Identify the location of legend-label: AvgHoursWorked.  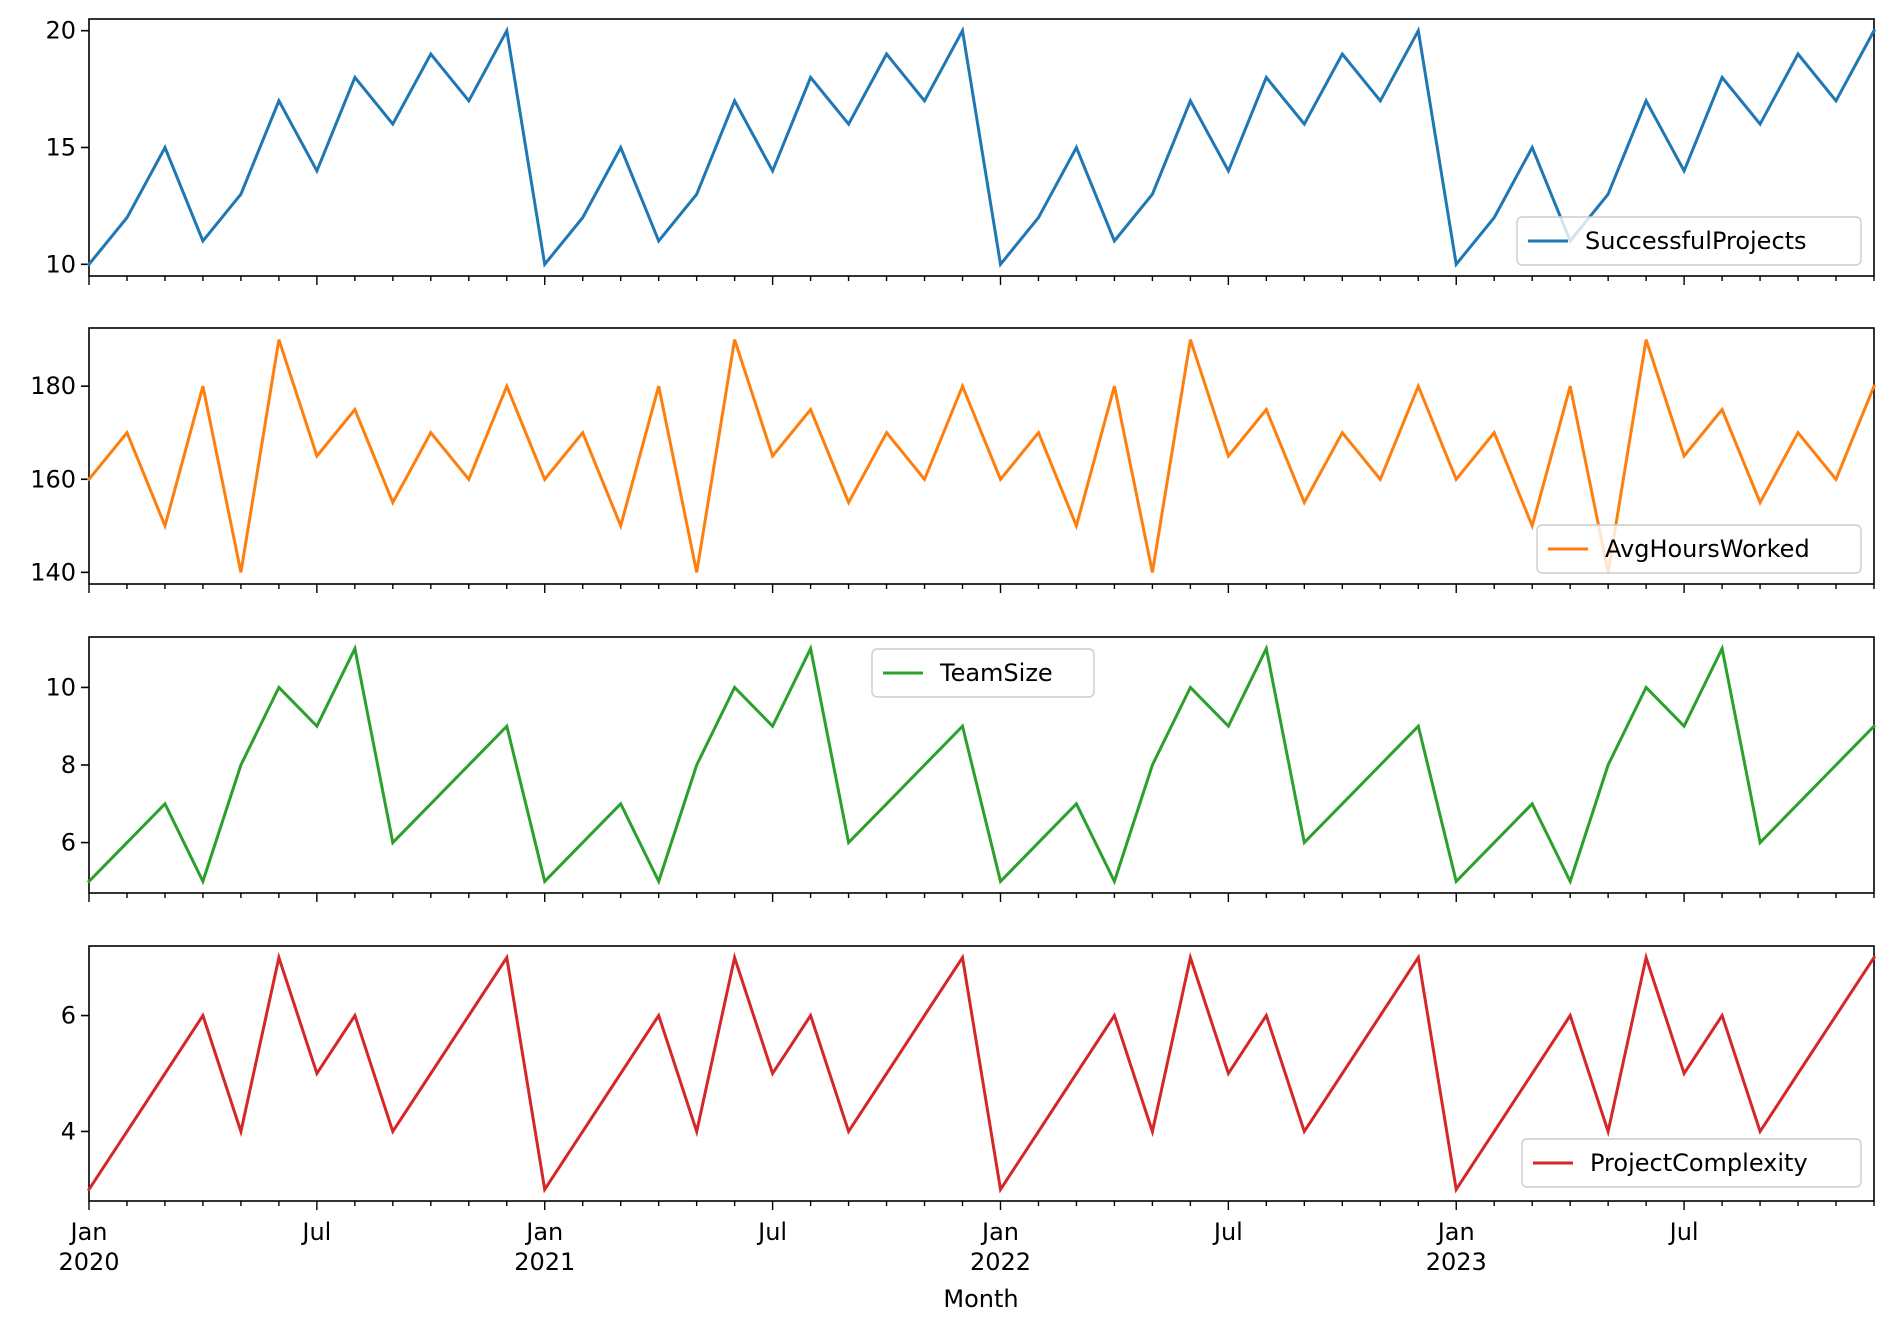
(1707, 549).